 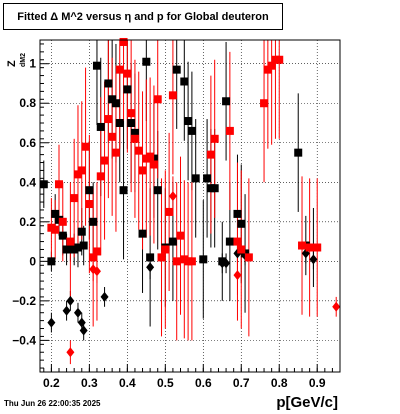 I want to click on x-tick-label: 0.2, so click(x=51, y=383).